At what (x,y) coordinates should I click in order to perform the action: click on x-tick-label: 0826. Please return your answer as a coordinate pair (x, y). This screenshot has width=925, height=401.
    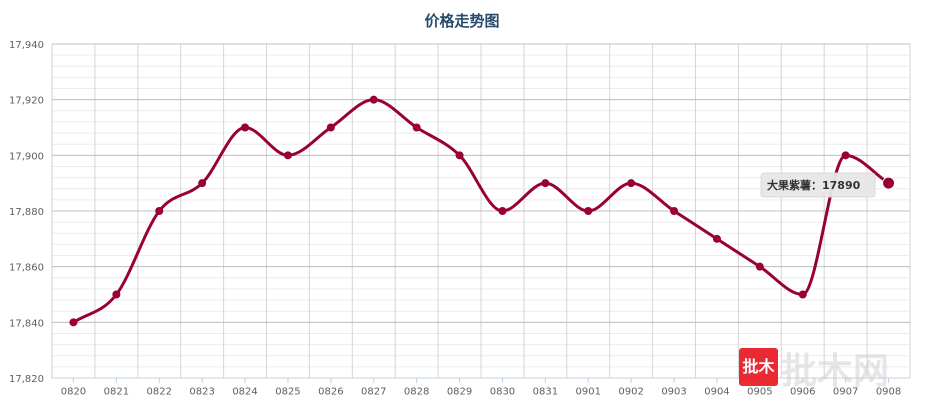
    Looking at the image, I should click on (330, 391).